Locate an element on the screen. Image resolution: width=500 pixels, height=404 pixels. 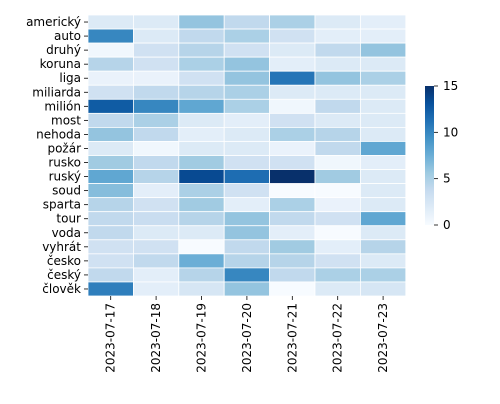
colorbar-gradient is located at coordinates (429, 155).